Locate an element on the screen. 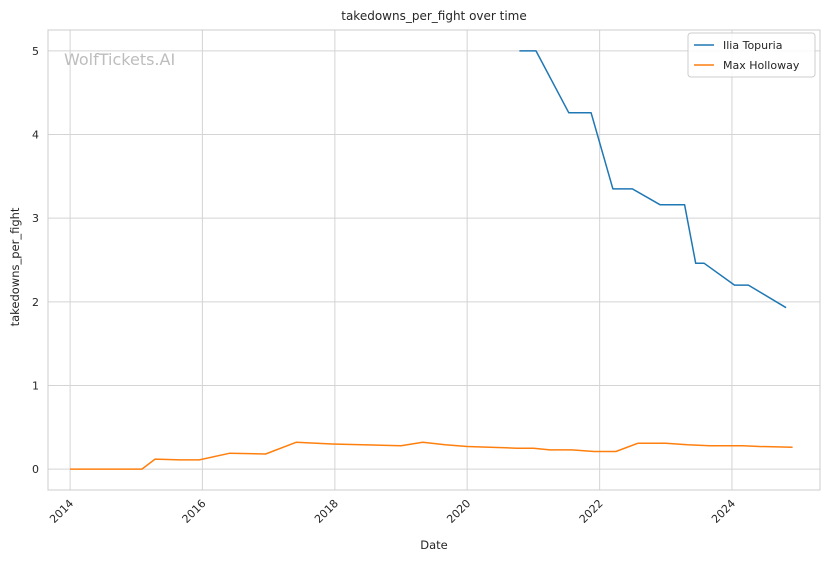 The width and height of the screenshot is (832, 561). y-tick-label: 2 is located at coordinates (35, 302).